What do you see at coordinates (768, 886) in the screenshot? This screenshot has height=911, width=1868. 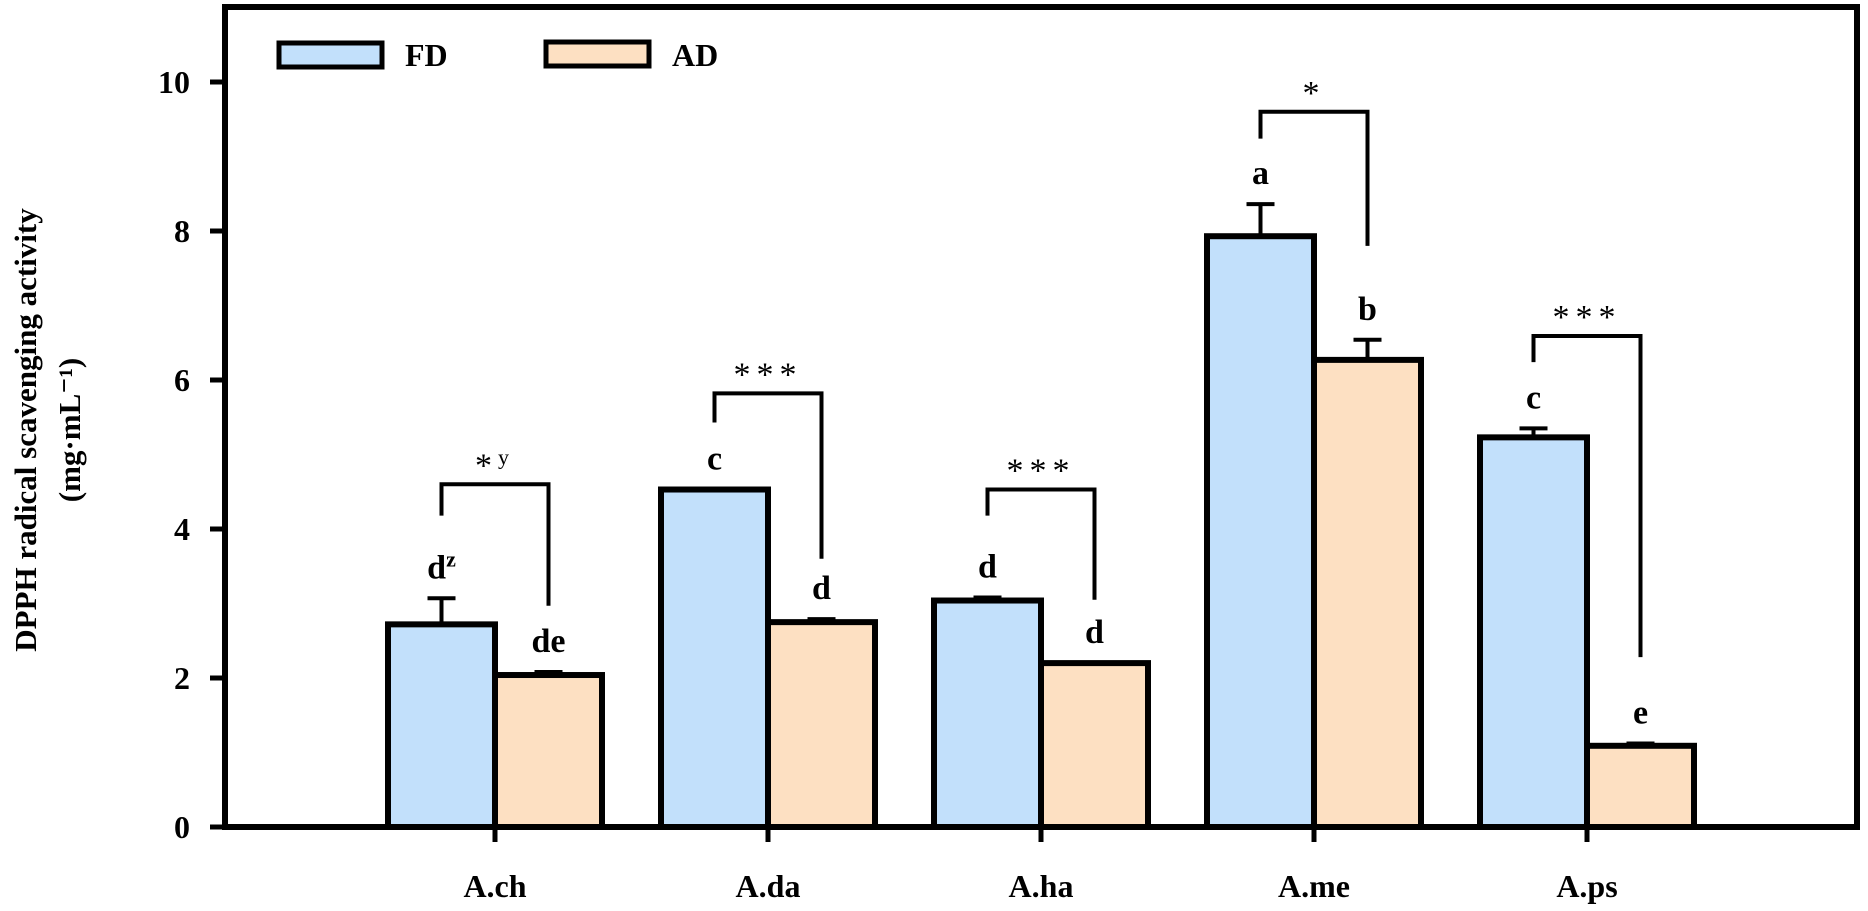 I see `x-tick-label: A.da` at bounding box center [768, 886].